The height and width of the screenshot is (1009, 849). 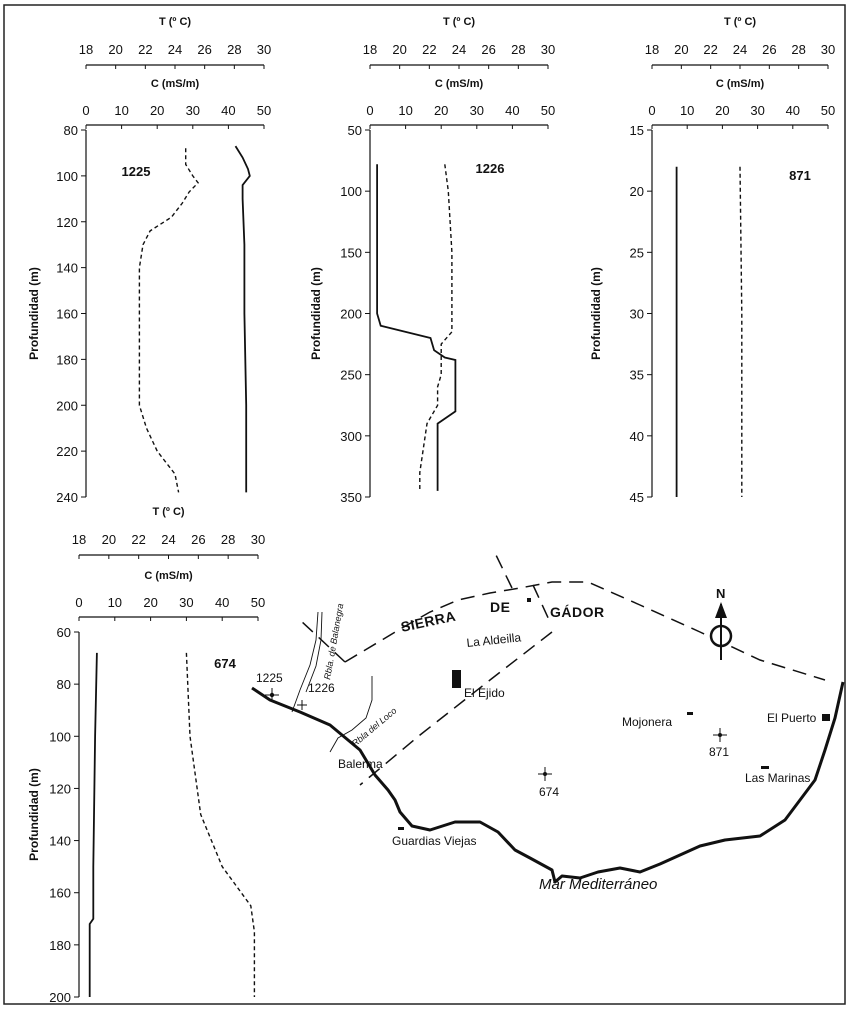 What do you see at coordinates (60, 893) in the screenshot?
I see `depth-tick-label: 160` at bounding box center [60, 893].